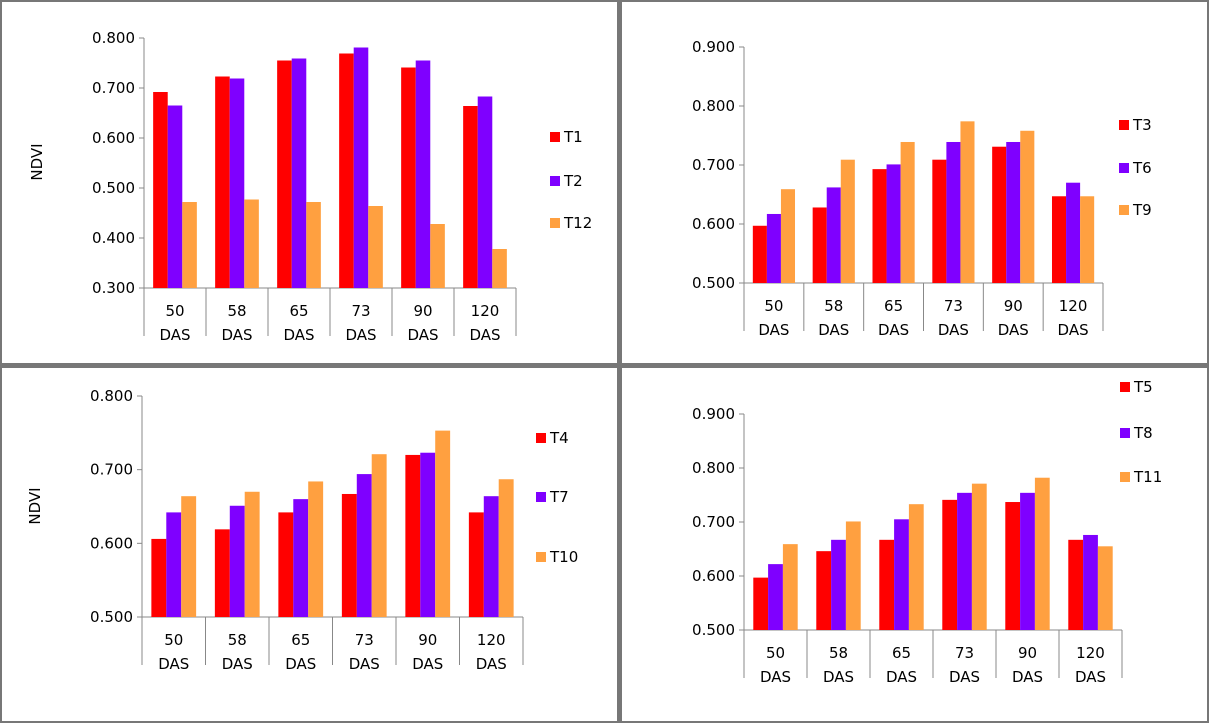 The width and height of the screenshot is (1209, 723). I want to click on y-axis-label: NDVI, so click(35, 505).